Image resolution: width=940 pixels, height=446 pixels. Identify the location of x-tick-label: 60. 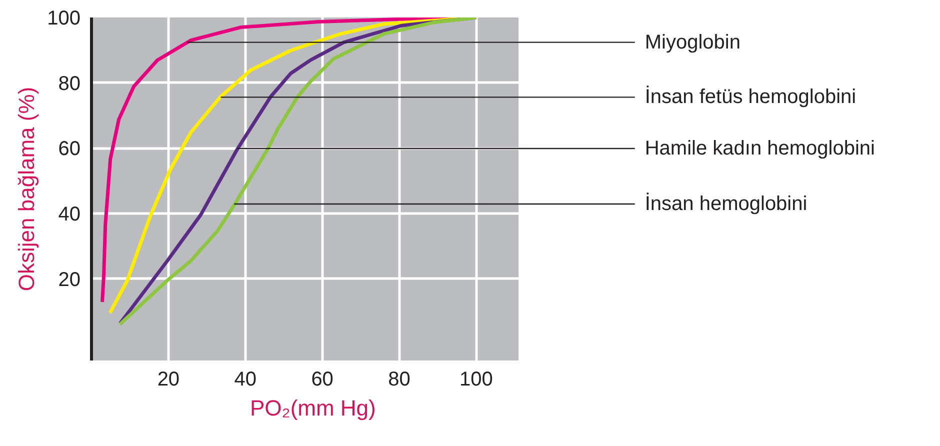
(322, 379).